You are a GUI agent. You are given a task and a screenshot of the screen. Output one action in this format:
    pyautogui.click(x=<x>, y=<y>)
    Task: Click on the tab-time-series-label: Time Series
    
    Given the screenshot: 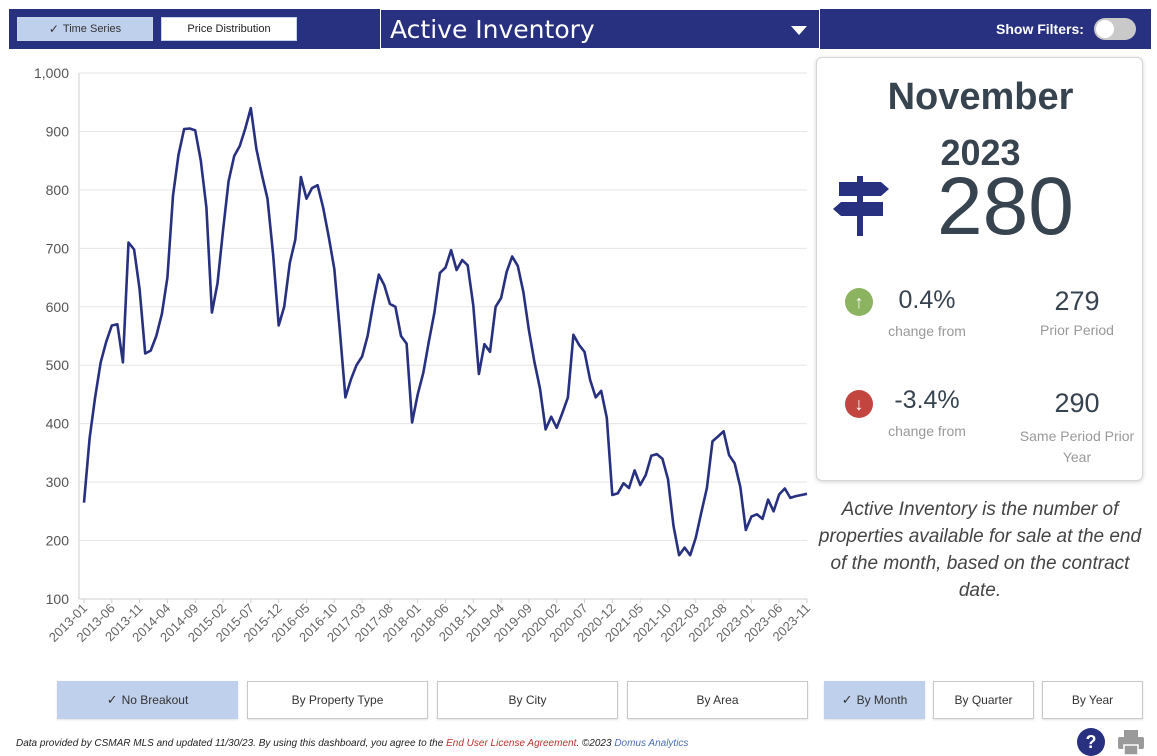 What is the action you would take?
    pyautogui.click(x=92, y=29)
    